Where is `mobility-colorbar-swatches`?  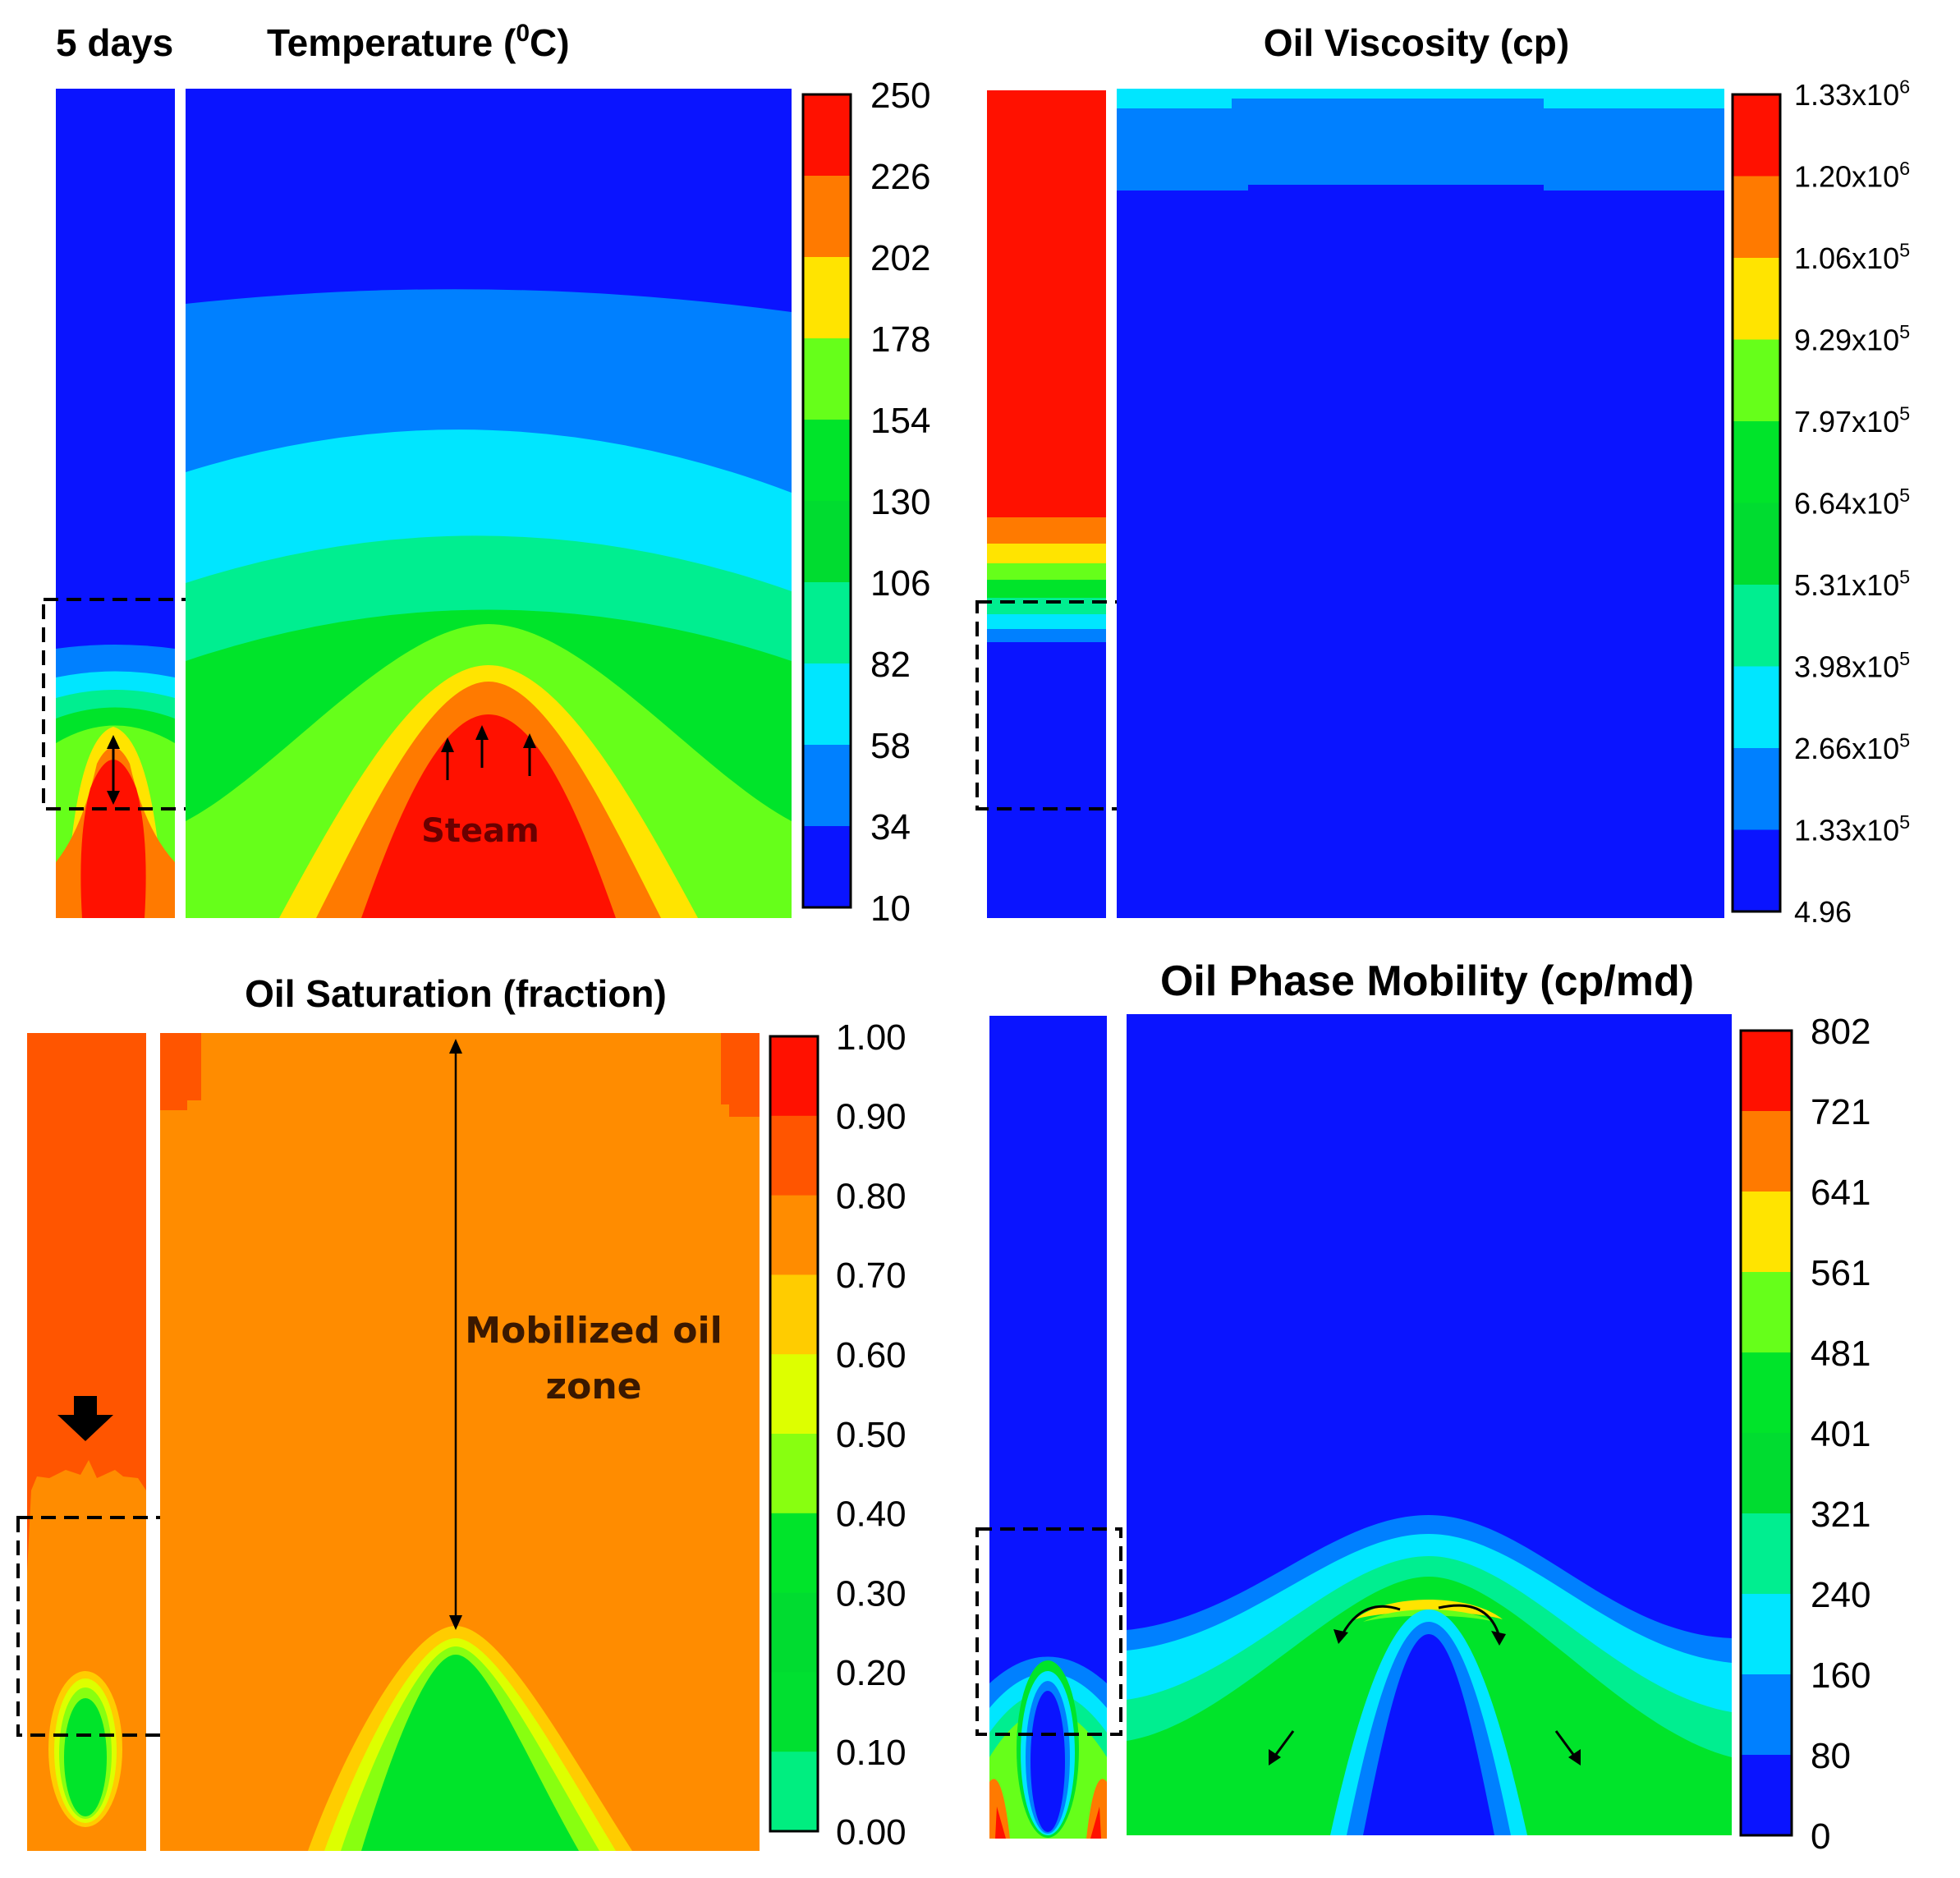
mobility-colorbar-swatches is located at coordinates (1766, 1434).